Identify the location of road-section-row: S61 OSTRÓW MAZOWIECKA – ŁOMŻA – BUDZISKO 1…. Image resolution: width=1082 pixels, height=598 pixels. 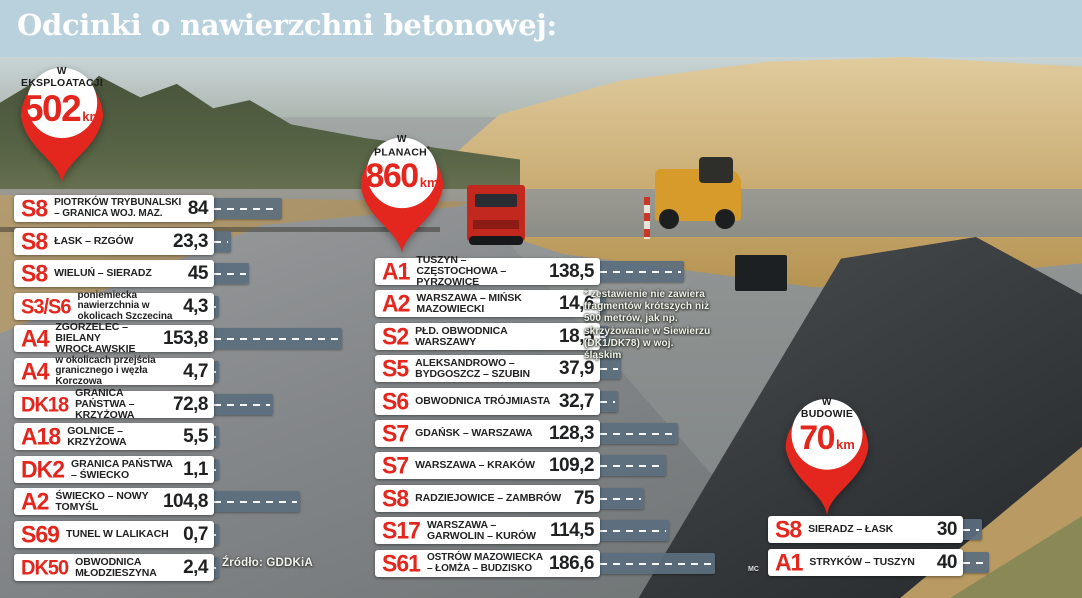
(545, 563).